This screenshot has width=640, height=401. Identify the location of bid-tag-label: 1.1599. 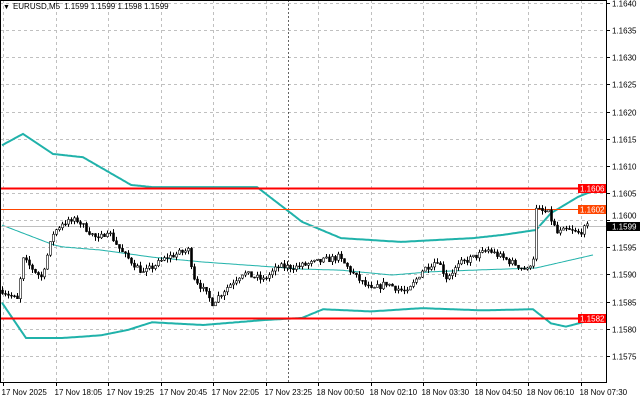
(624, 227).